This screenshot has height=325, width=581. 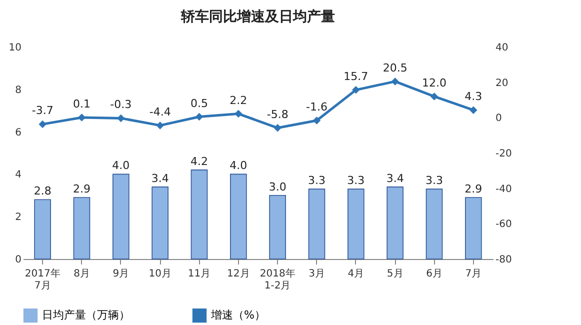 I want to click on y2-tick-label: -60, so click(x=504, y=224).